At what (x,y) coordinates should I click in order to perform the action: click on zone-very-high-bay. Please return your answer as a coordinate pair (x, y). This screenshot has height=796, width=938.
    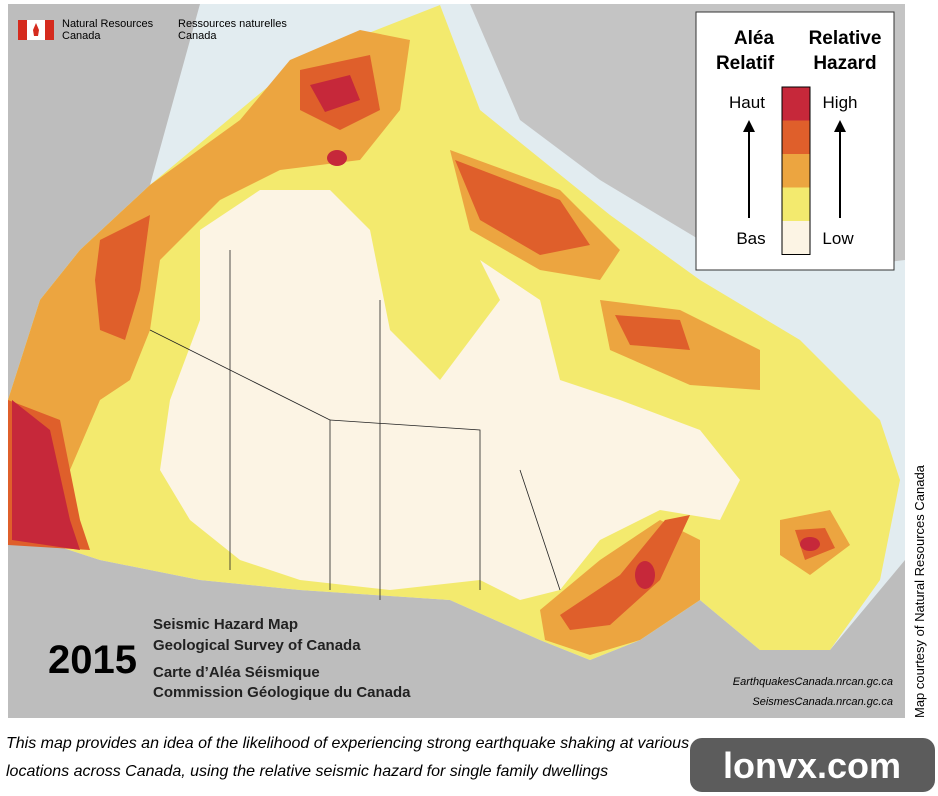
    Looking at the image, I should click on (810, 544).